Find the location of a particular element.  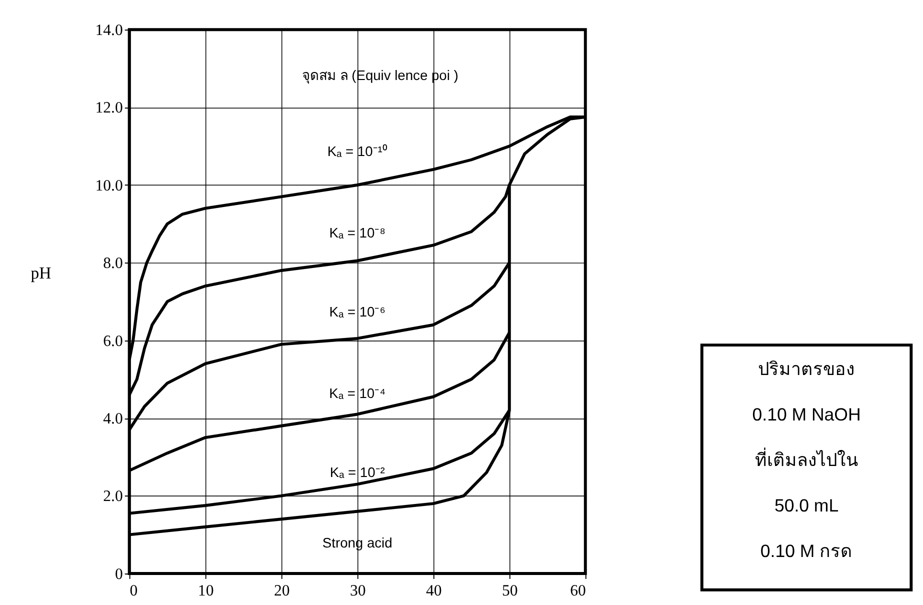

annotation: Kₐ = 10⁻⁸ is located at coordinates (357, 232).